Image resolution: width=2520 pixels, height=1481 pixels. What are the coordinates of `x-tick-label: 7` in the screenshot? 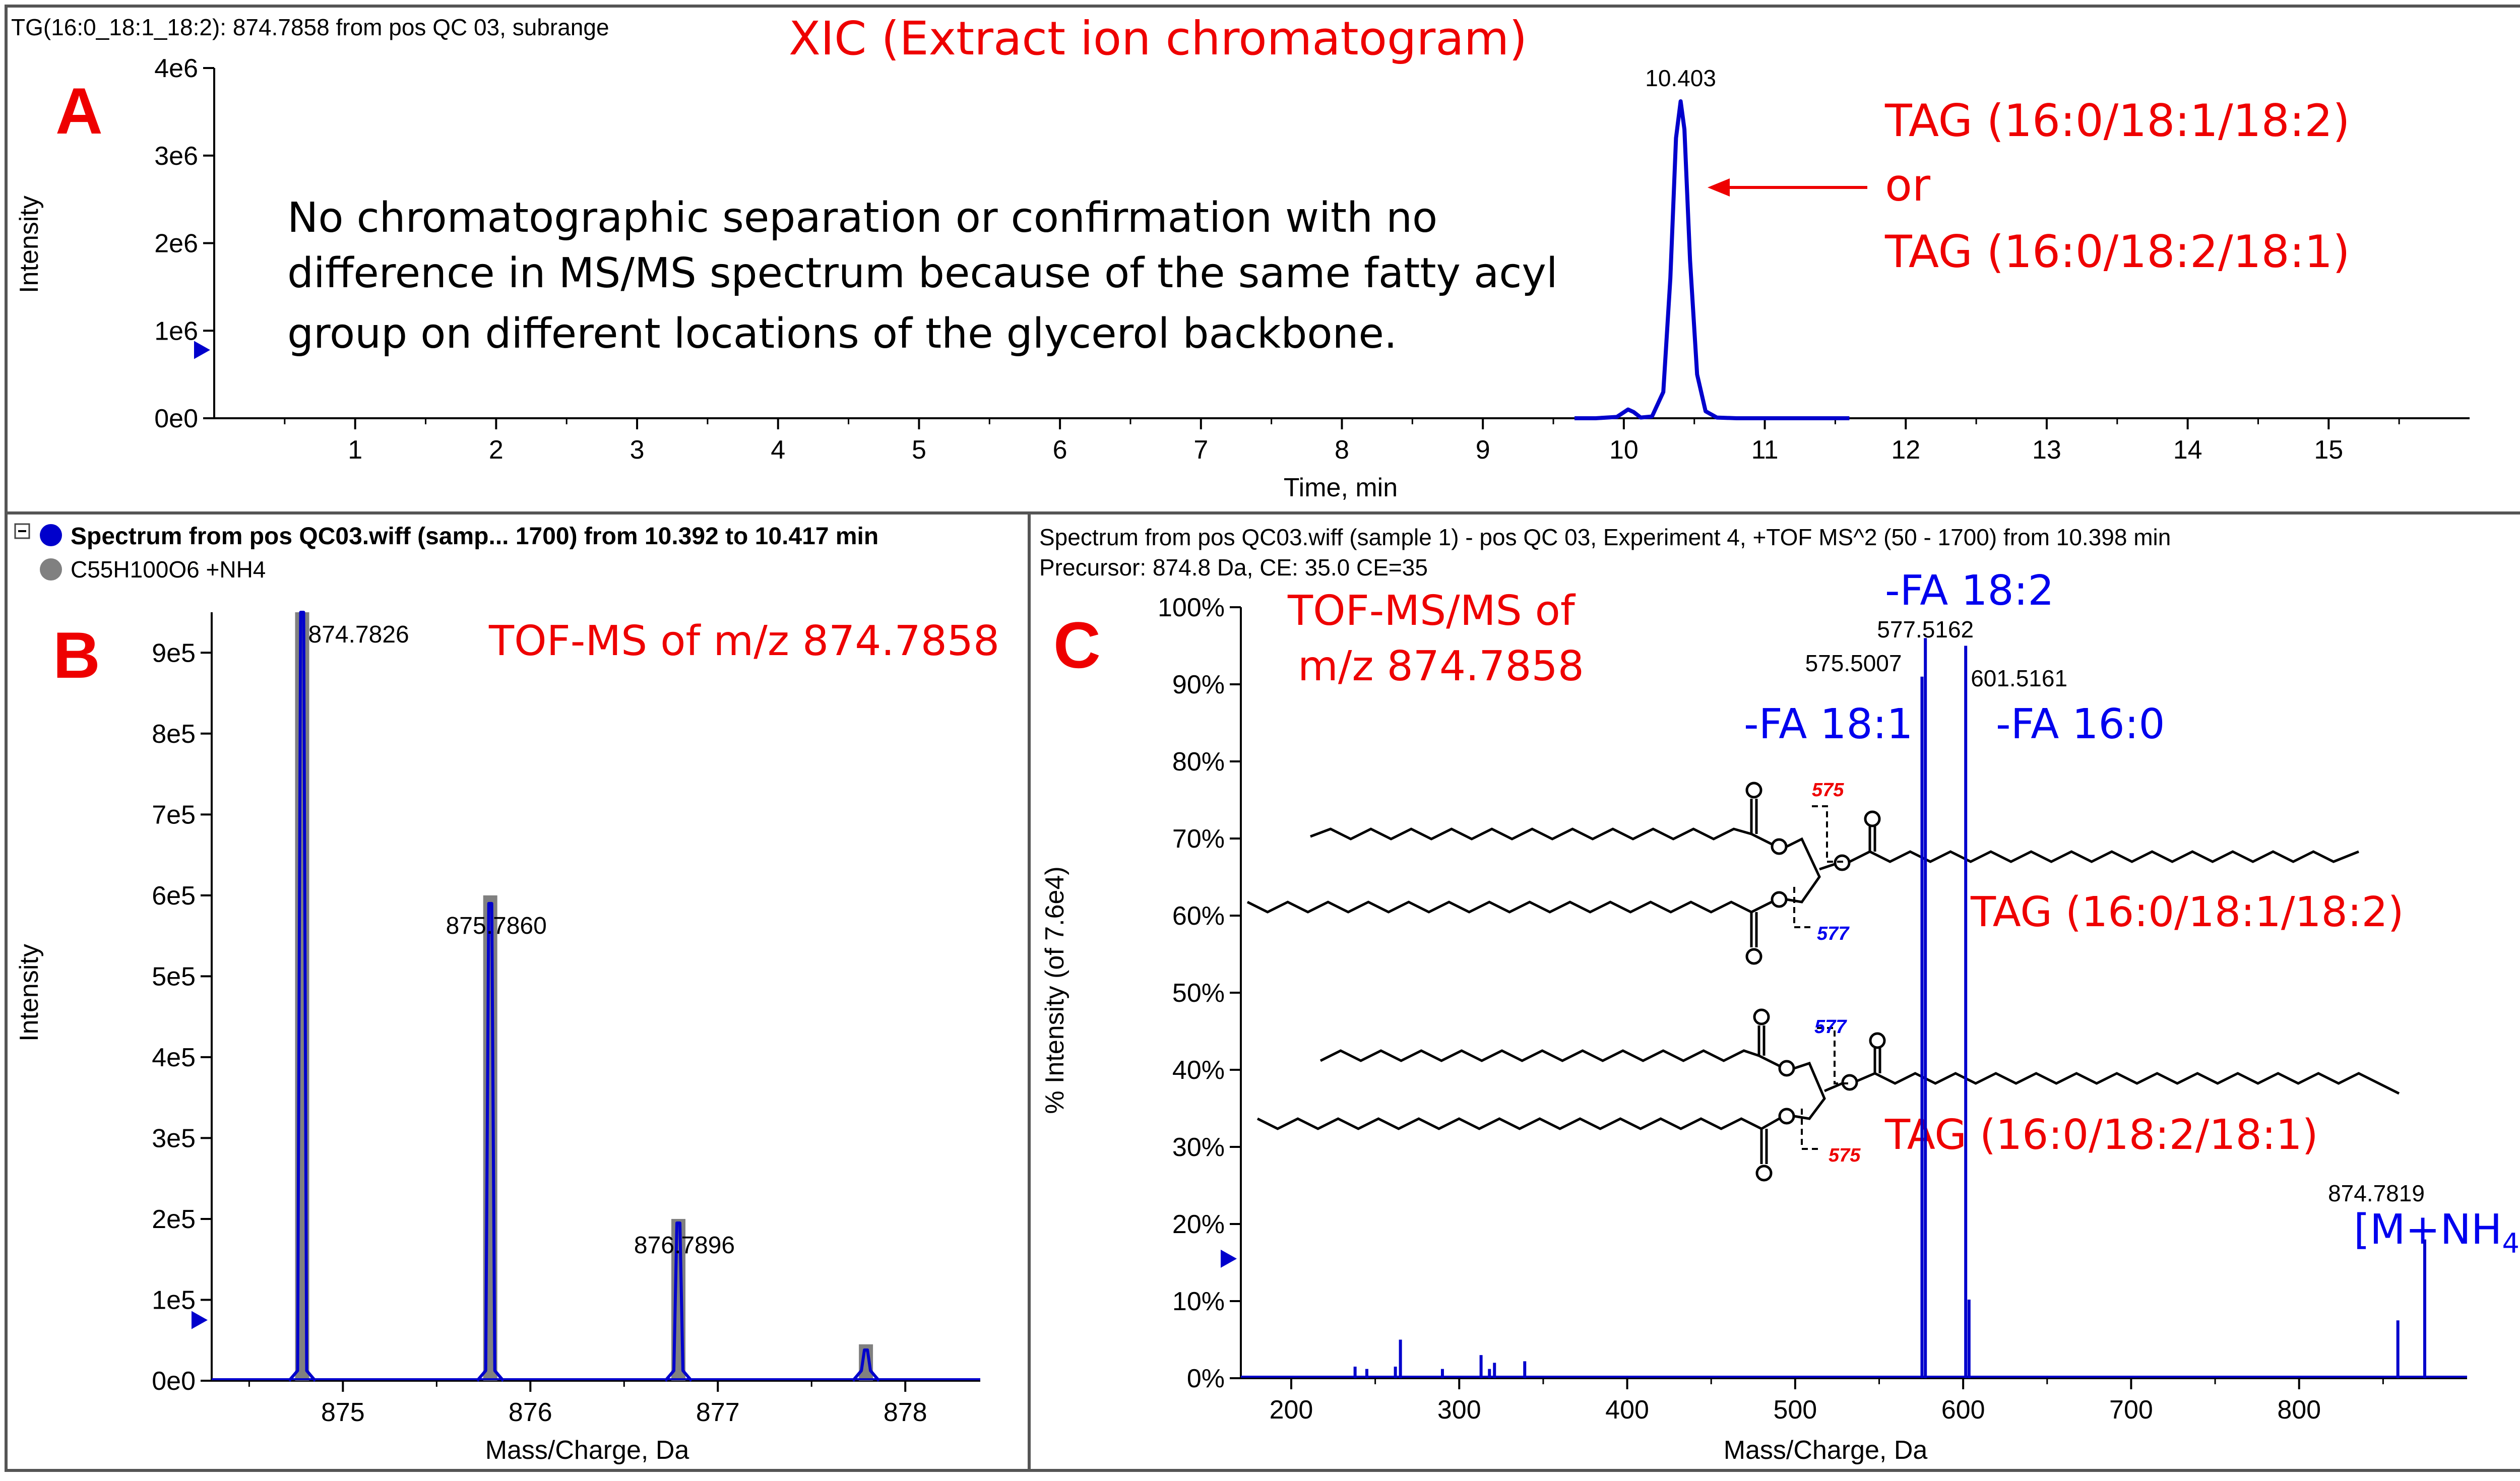 It's located at (1200, 450).